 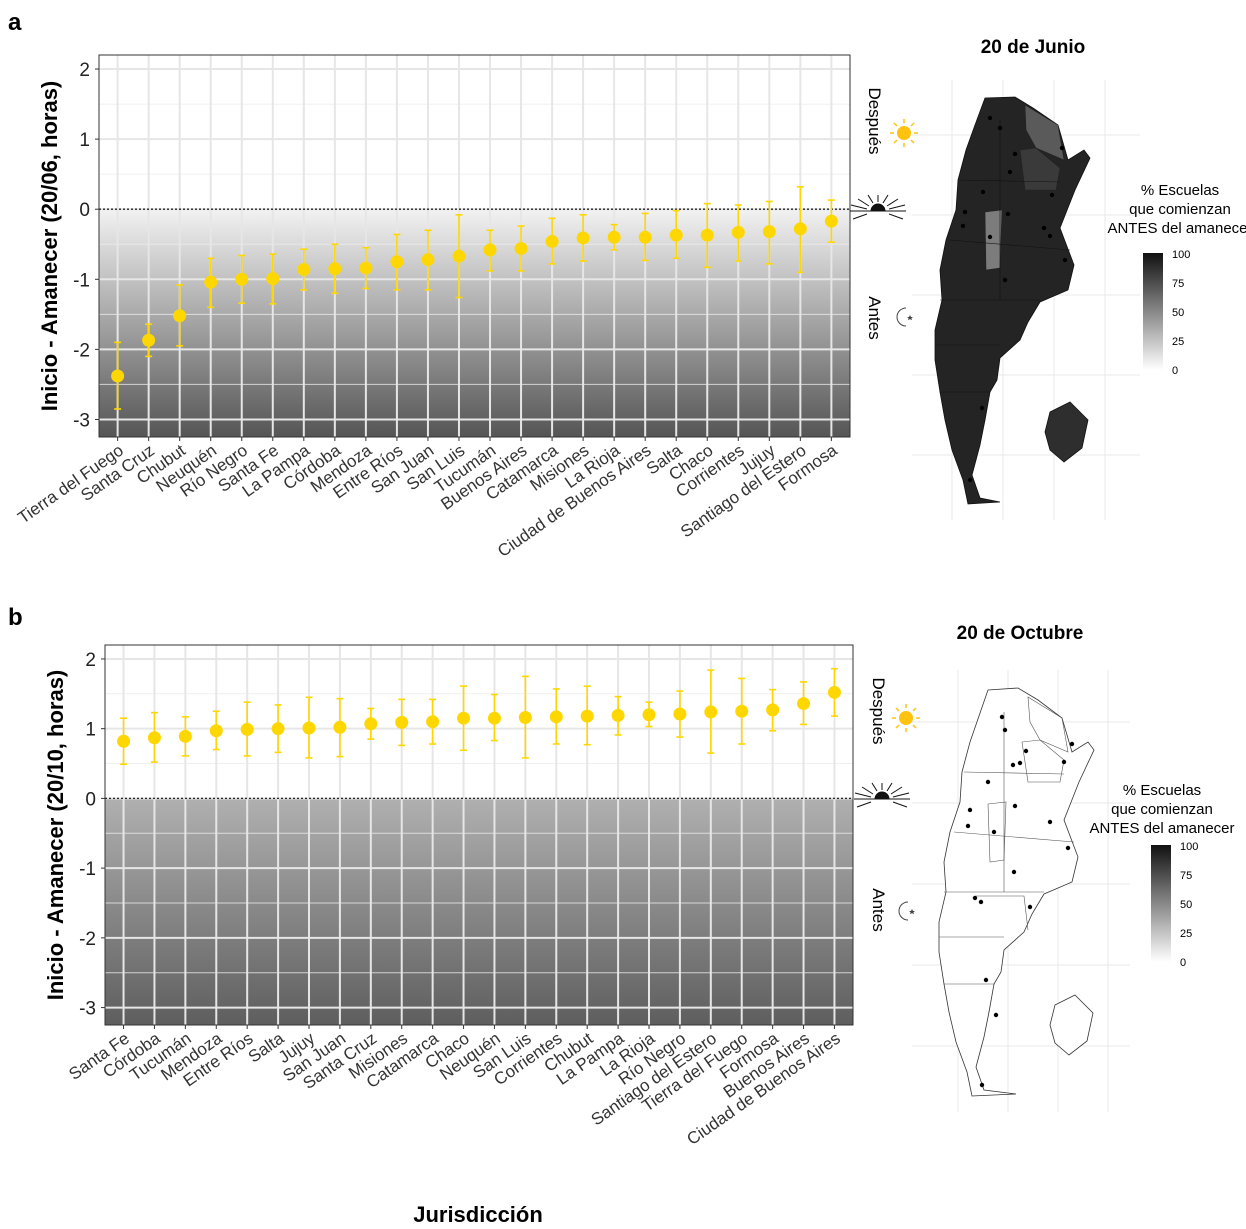 What do you see at coordinates (1020, 633) in the screenshot?
I see `map-title: 20 de Octubre` at bounding box center [1020, 633].